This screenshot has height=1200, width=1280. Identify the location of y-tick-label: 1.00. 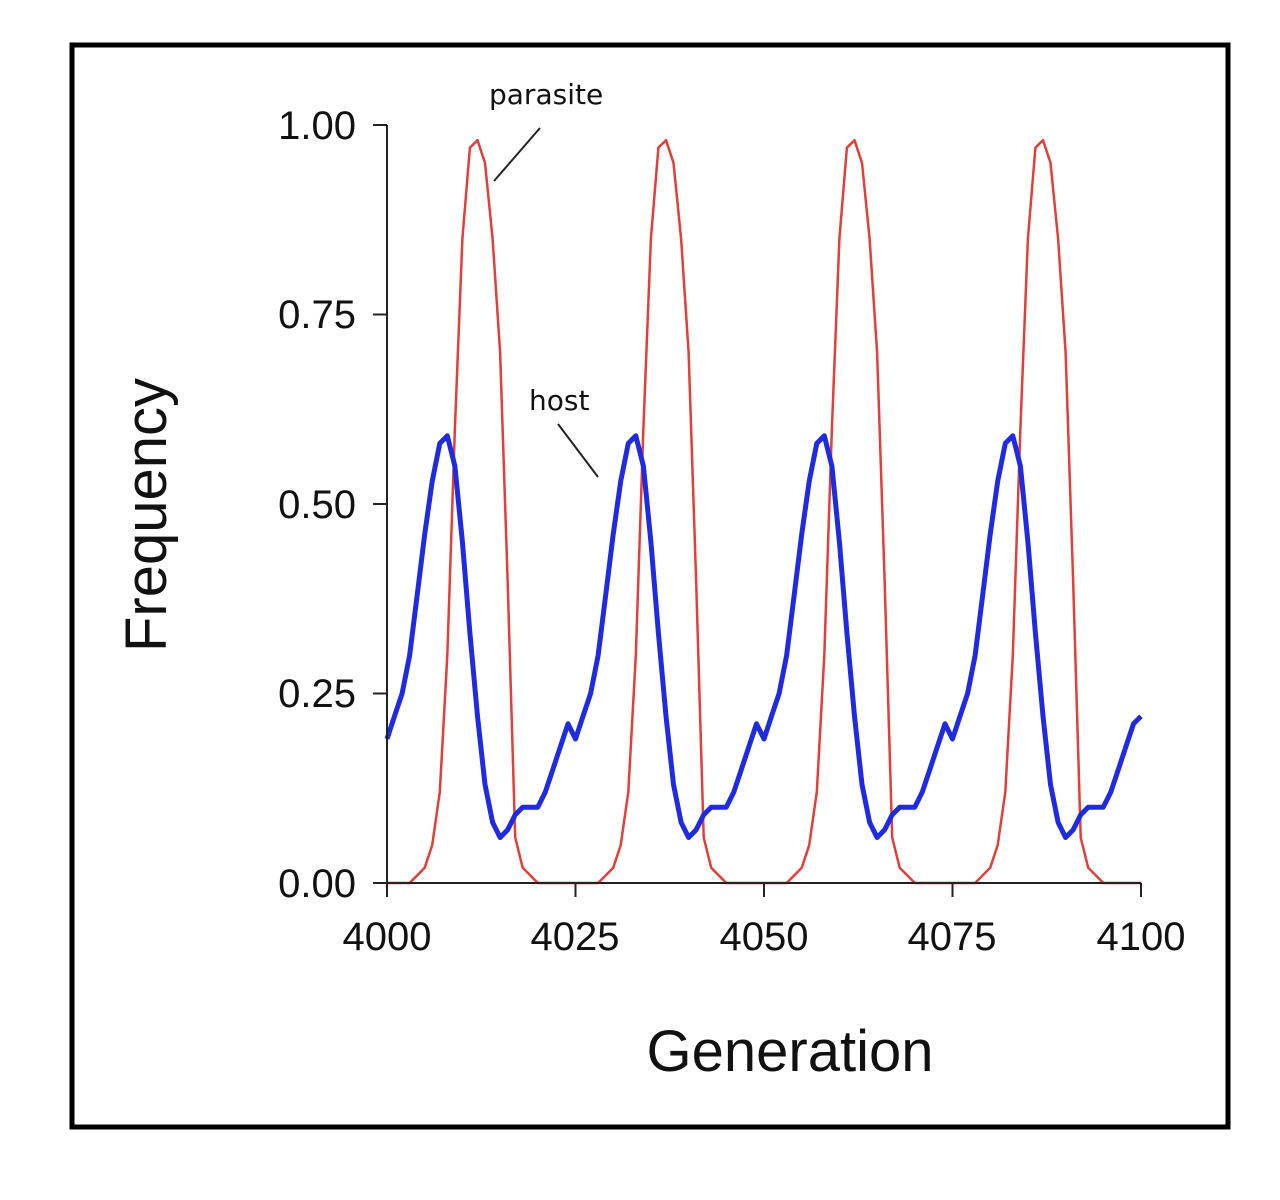
(317, 126).